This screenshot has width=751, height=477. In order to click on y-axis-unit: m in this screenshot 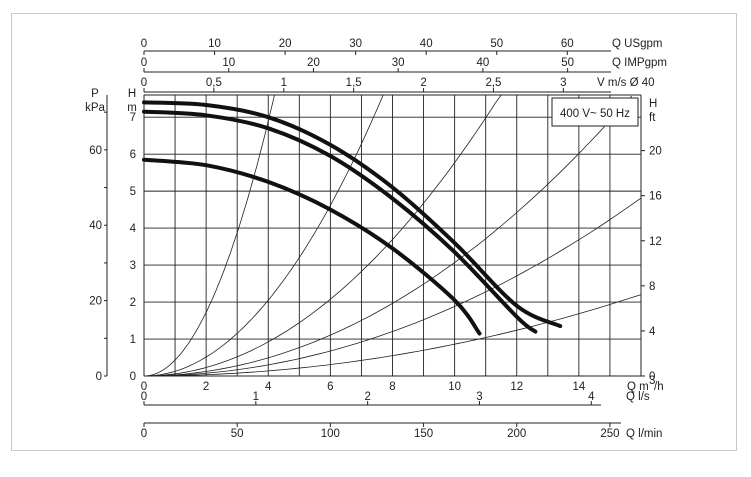, I will do `click(132, 108)`.